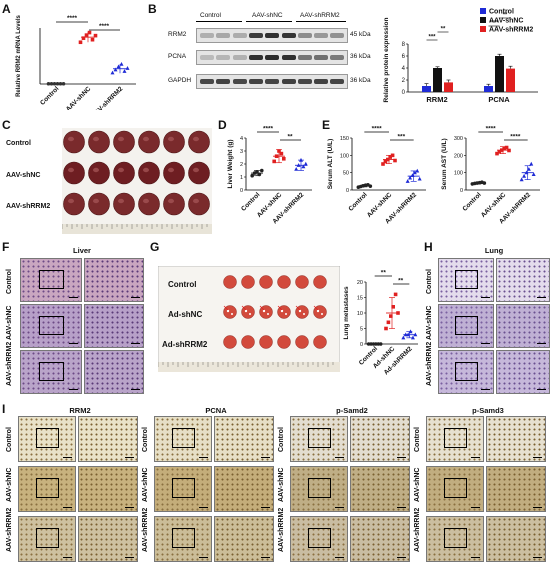 This screenshot has width=550, height=565. Describe the element at coordinates (466, 372) in the screenshot. I see `lung-hist-overview` at that location.